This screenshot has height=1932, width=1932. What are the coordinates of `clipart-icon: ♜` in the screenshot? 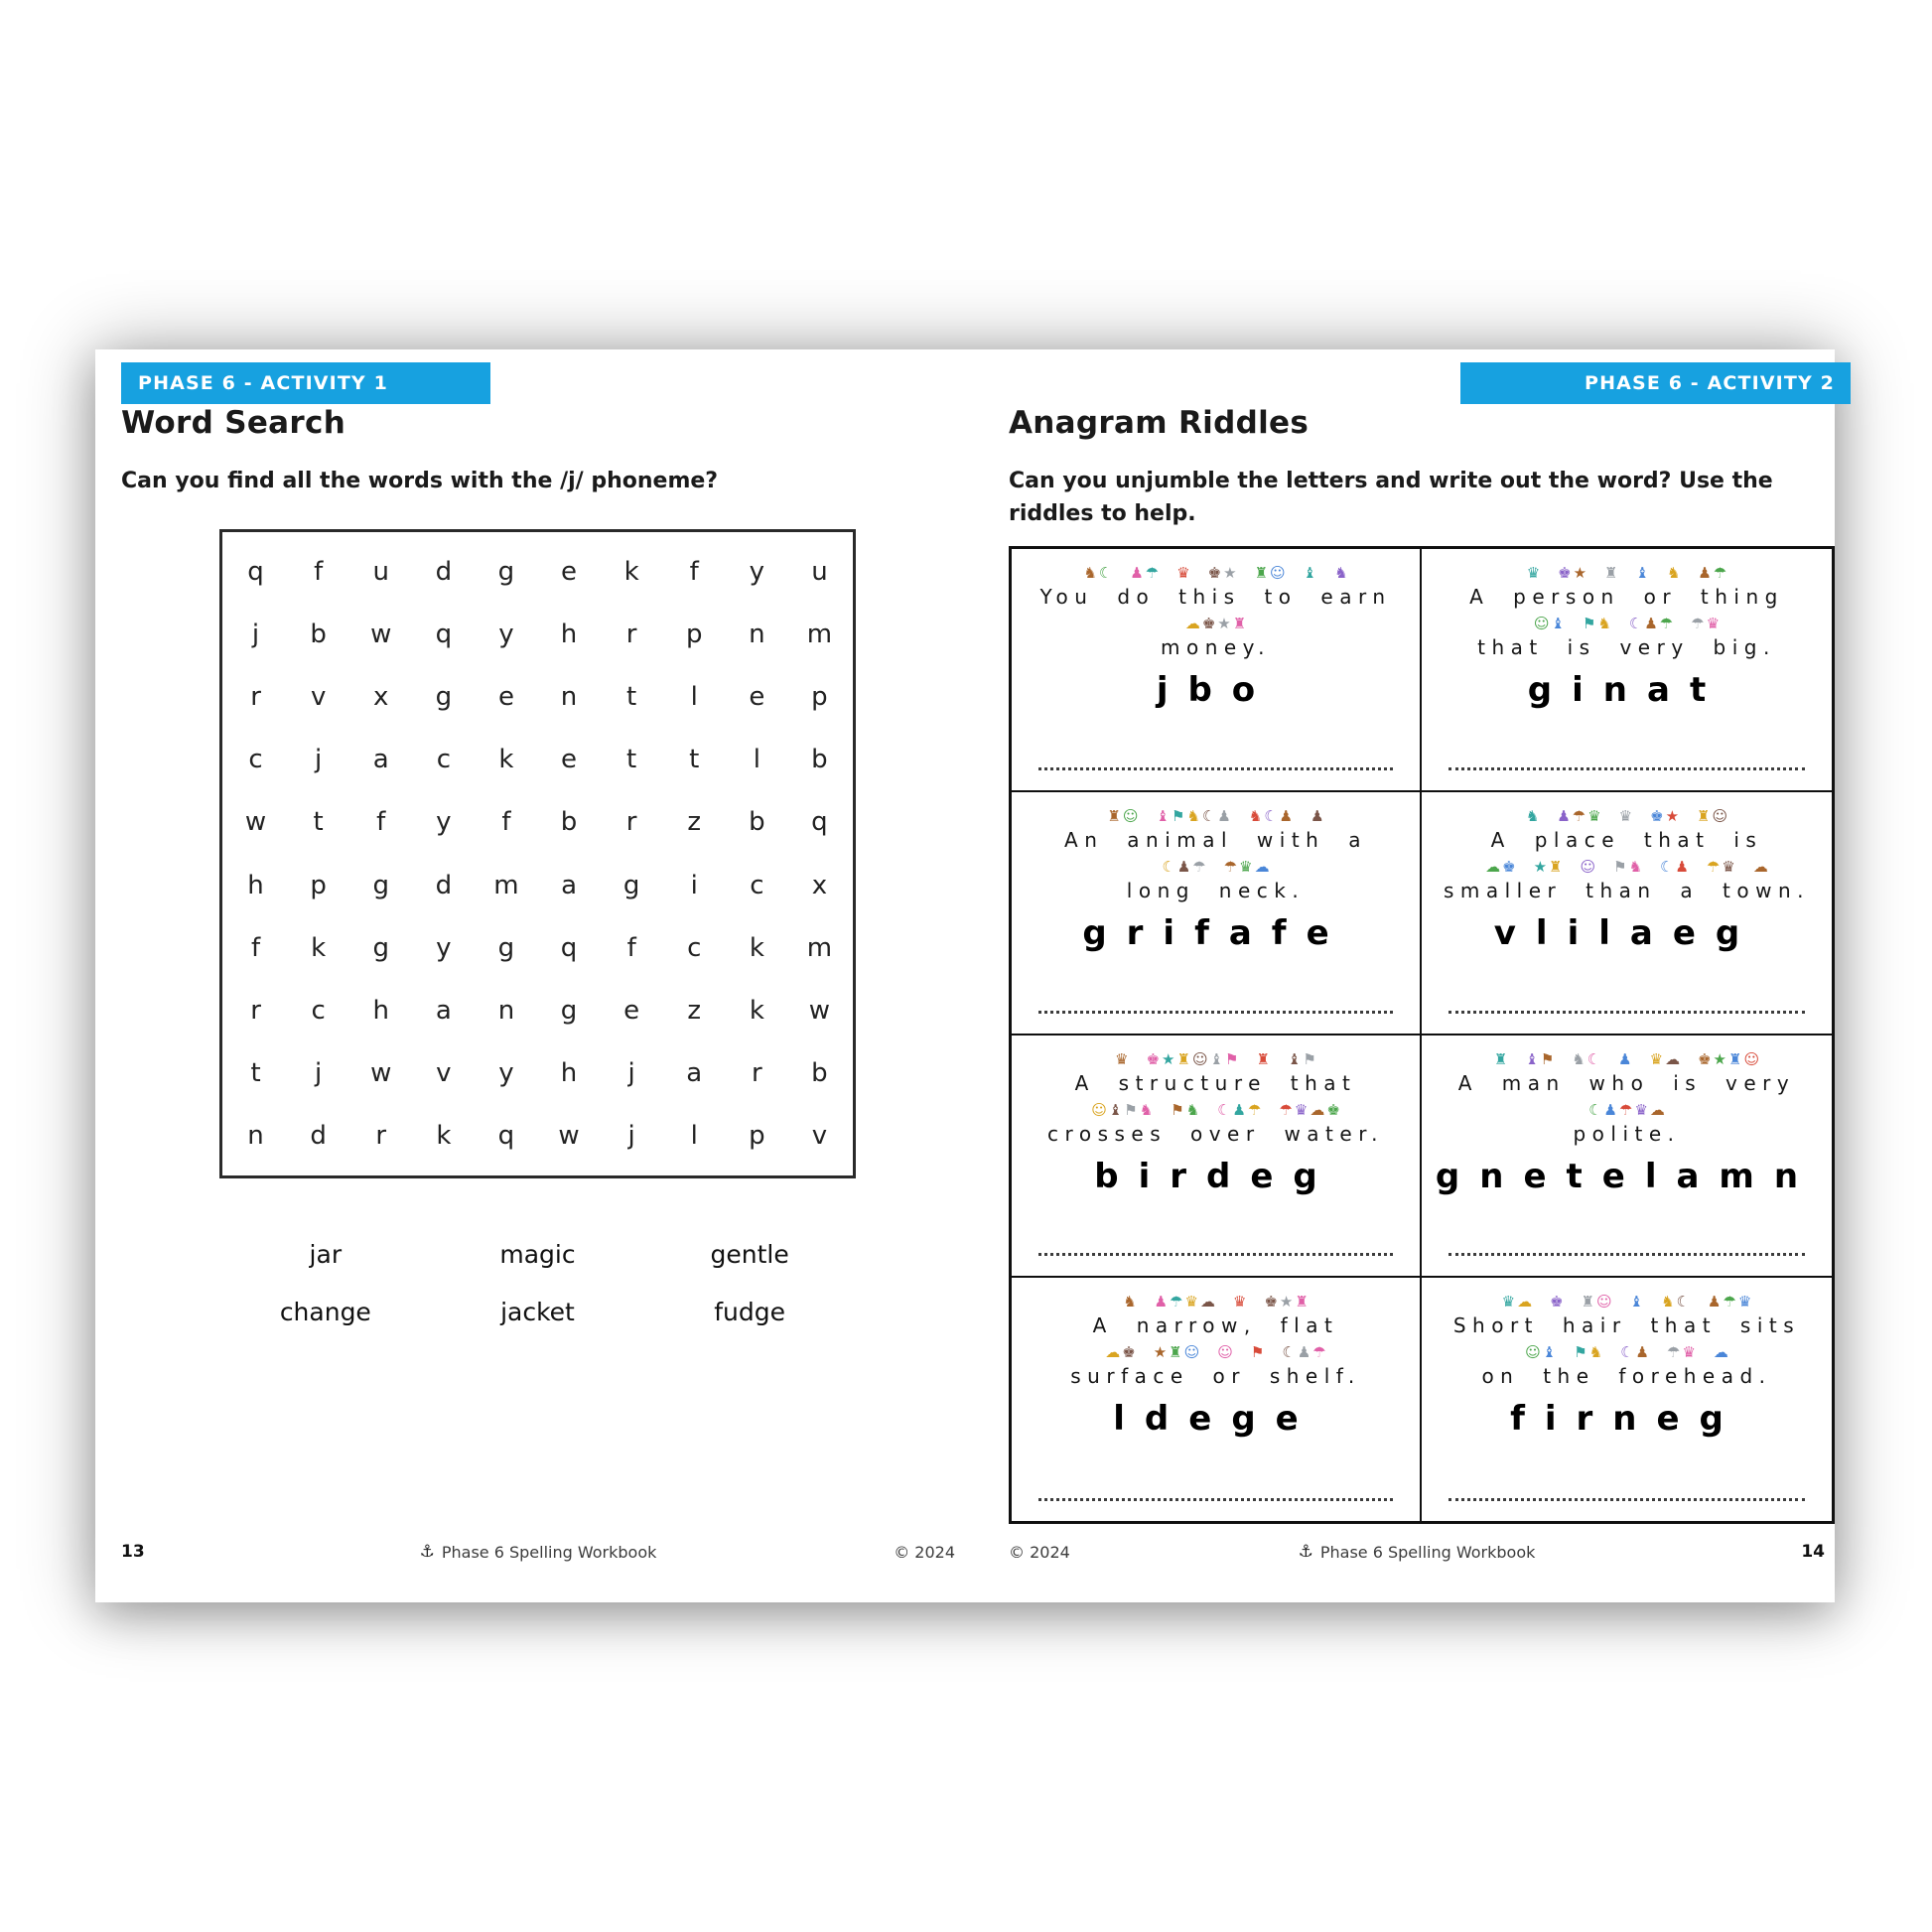 It's located at (1556, 866).